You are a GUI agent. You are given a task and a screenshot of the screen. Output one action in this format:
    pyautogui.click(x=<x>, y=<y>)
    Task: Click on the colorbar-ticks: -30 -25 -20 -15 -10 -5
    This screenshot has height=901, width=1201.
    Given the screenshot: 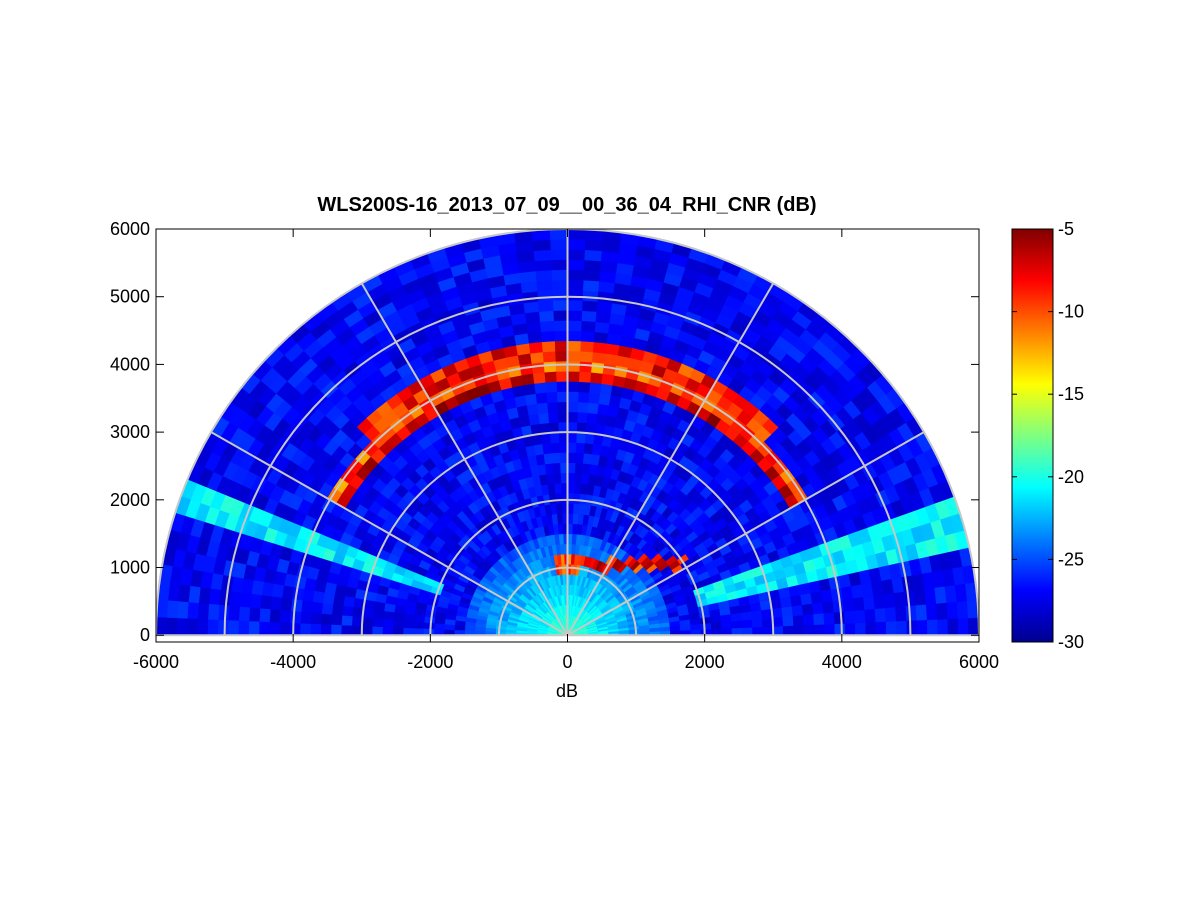 What is the action you would take?
    pyautogui.click(x=1048, y=435)
    